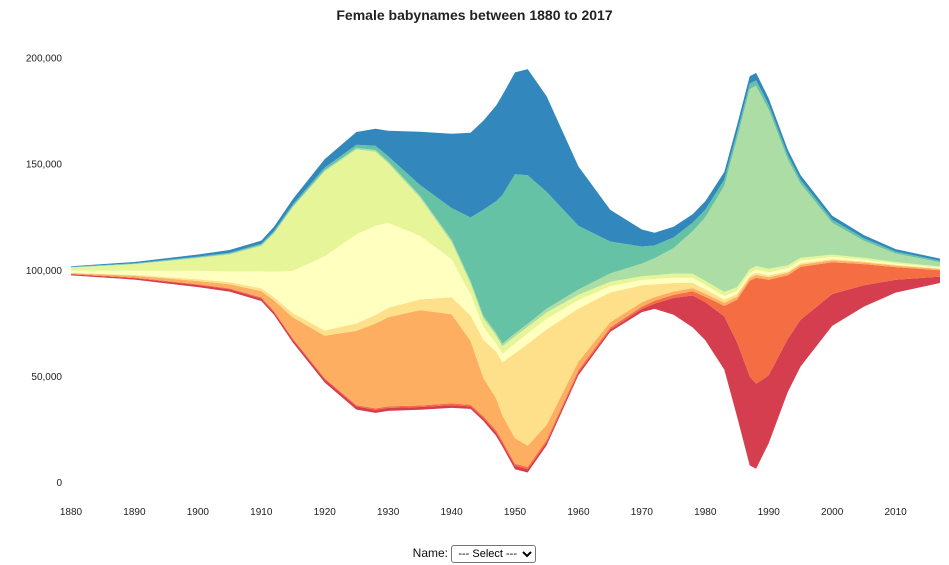 This screenshot has height=565, width=949. What do you see at coordinates (494, 554) in the screenshot?
I see `name-select: --- Select ---` at bounding box center [494, 554].